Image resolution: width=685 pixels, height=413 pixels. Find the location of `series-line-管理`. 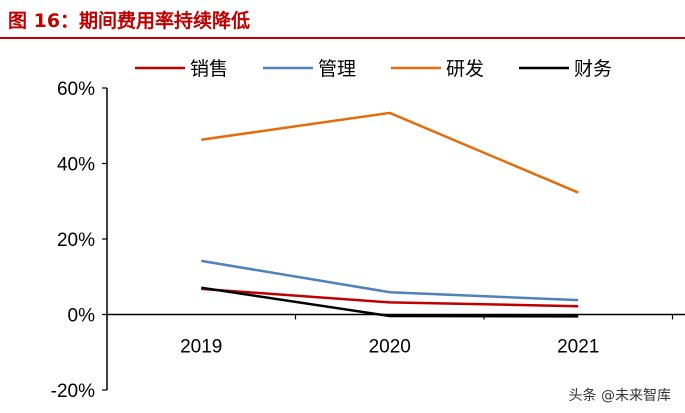

series-line-管理 is located at coordinates (390, 280).